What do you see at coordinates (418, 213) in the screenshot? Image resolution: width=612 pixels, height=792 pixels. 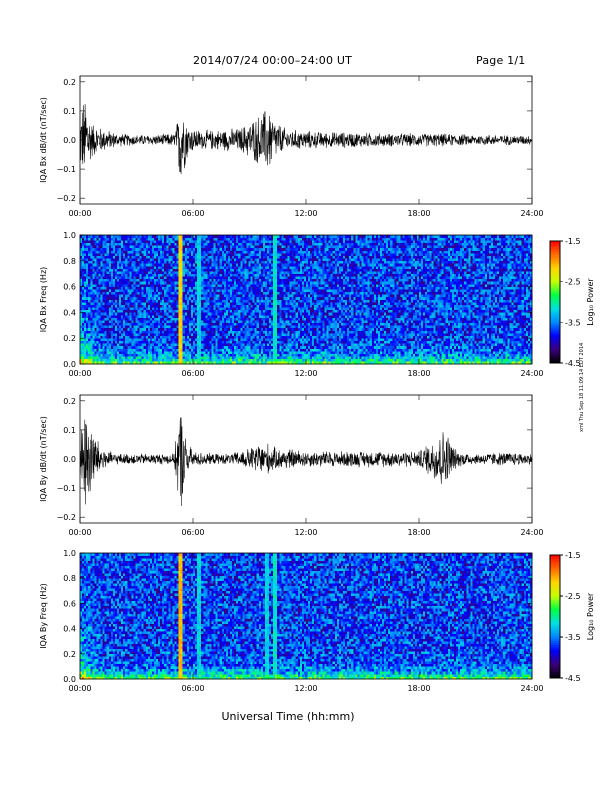 I see `x-tick-label: 18:00` at bounding box center [418, 213].